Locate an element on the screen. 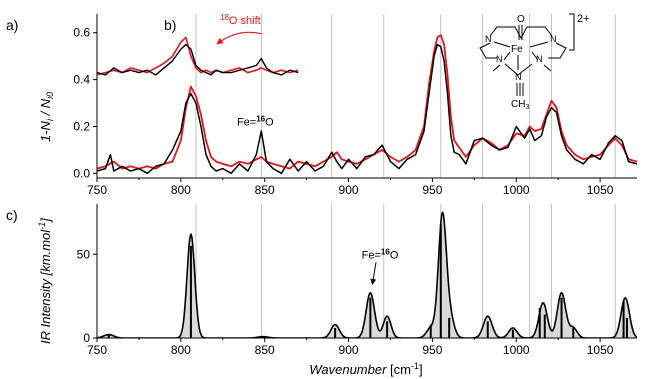  x-tick-label-a: 1050 is located at coordinates (600, 190).